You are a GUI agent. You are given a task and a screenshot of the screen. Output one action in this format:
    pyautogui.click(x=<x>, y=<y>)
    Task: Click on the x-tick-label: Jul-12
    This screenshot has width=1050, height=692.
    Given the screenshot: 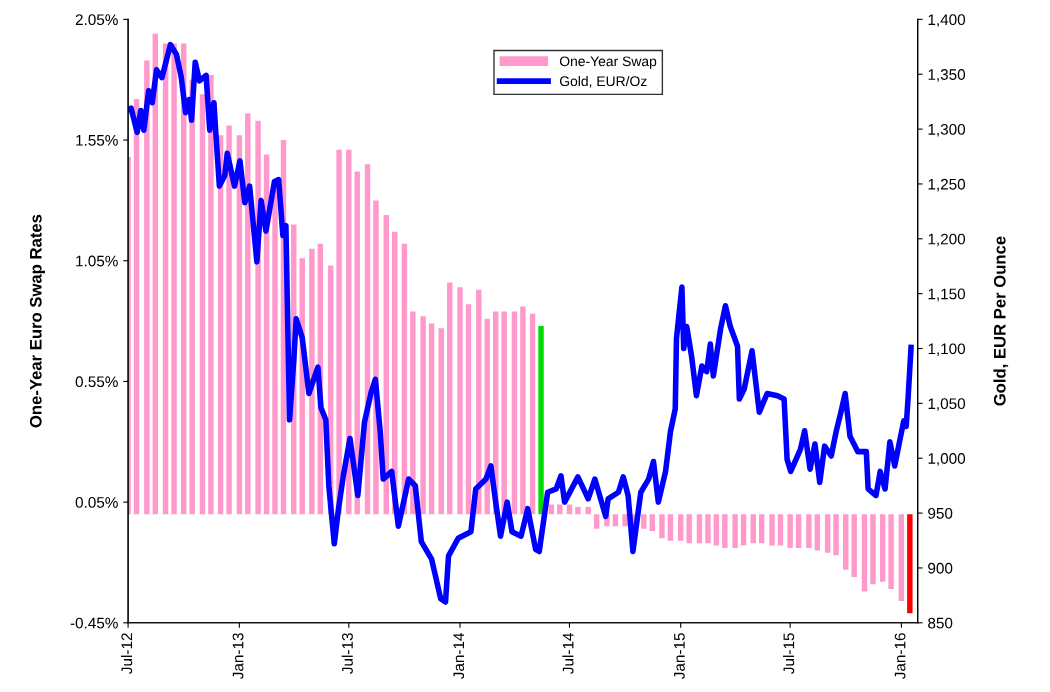 What is the action you would take?
    pyautogui.click(x=126, y=653)
    